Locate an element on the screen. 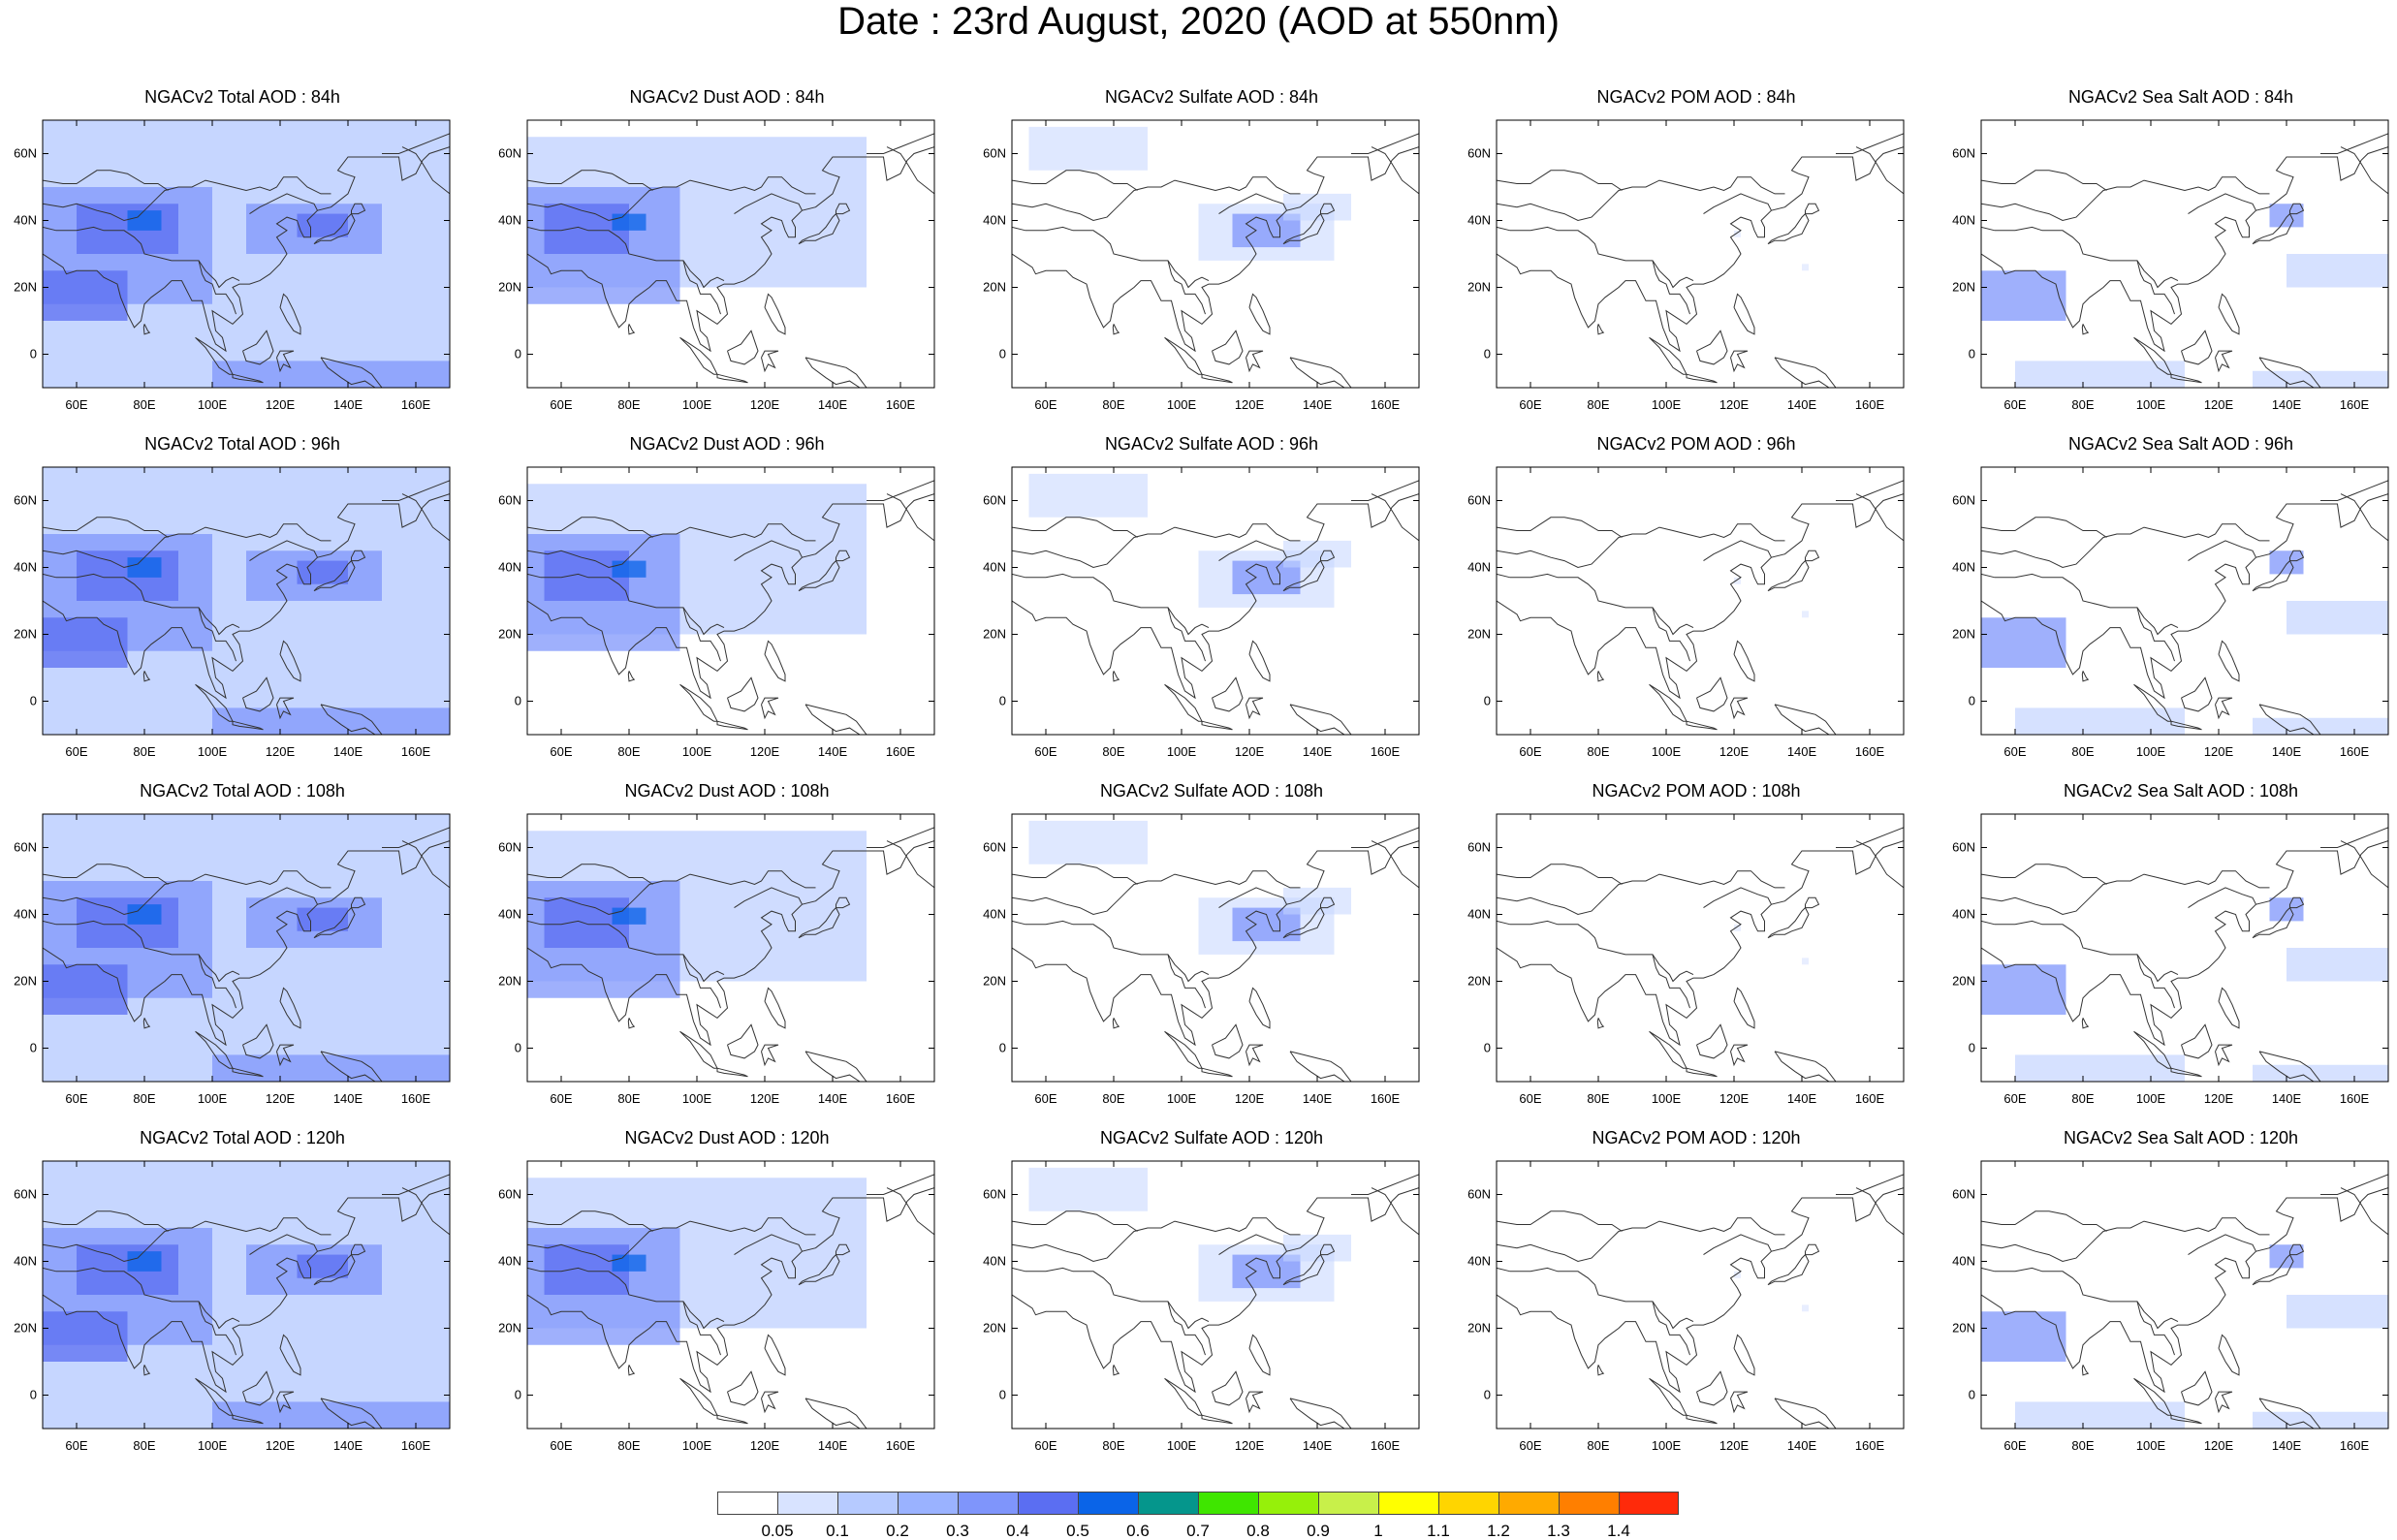  colorbar-swatch is located at coordinates (1649, 1503).